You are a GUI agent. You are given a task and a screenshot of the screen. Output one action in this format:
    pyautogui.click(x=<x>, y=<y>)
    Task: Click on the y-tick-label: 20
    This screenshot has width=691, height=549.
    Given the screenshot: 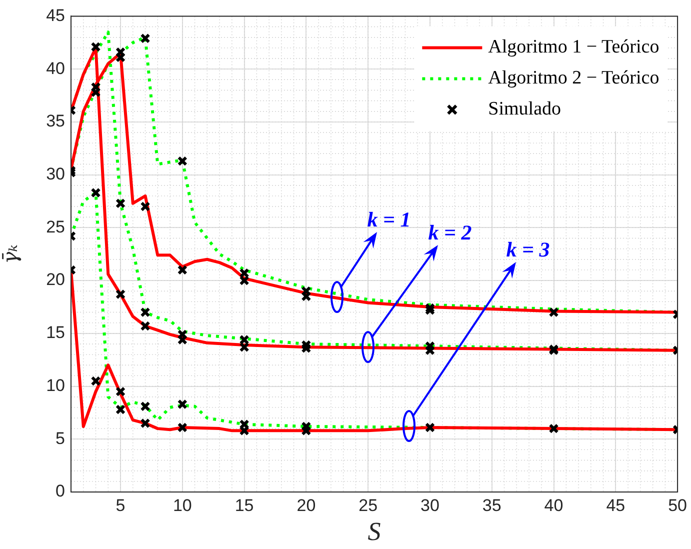 What is the action you would take?
    pyautogui.click(x=55, y=280)
    